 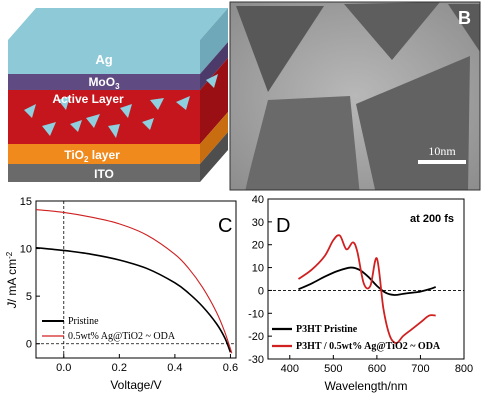 I want to click on tio2-label-sub: 2, so click(x=86, y=159).